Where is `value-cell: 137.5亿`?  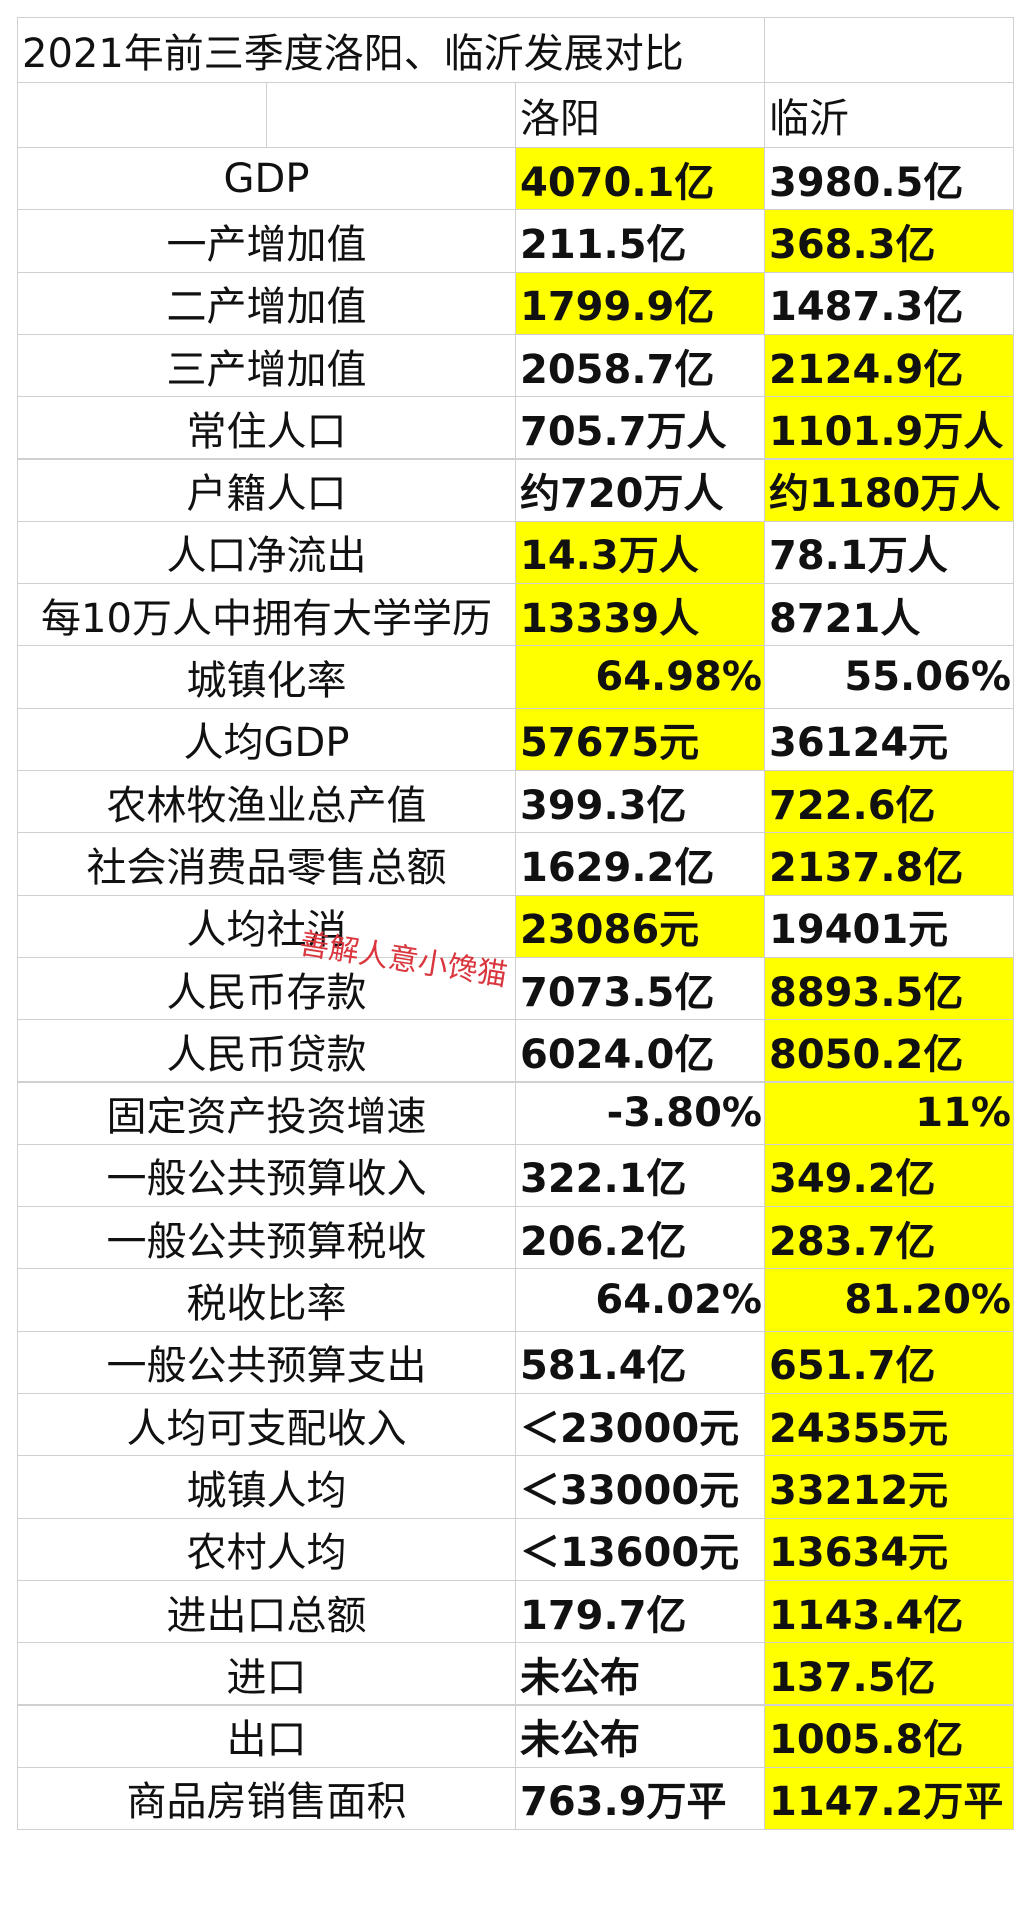 value-cell: 137.5亿 is located at coordinates (889, 1674).